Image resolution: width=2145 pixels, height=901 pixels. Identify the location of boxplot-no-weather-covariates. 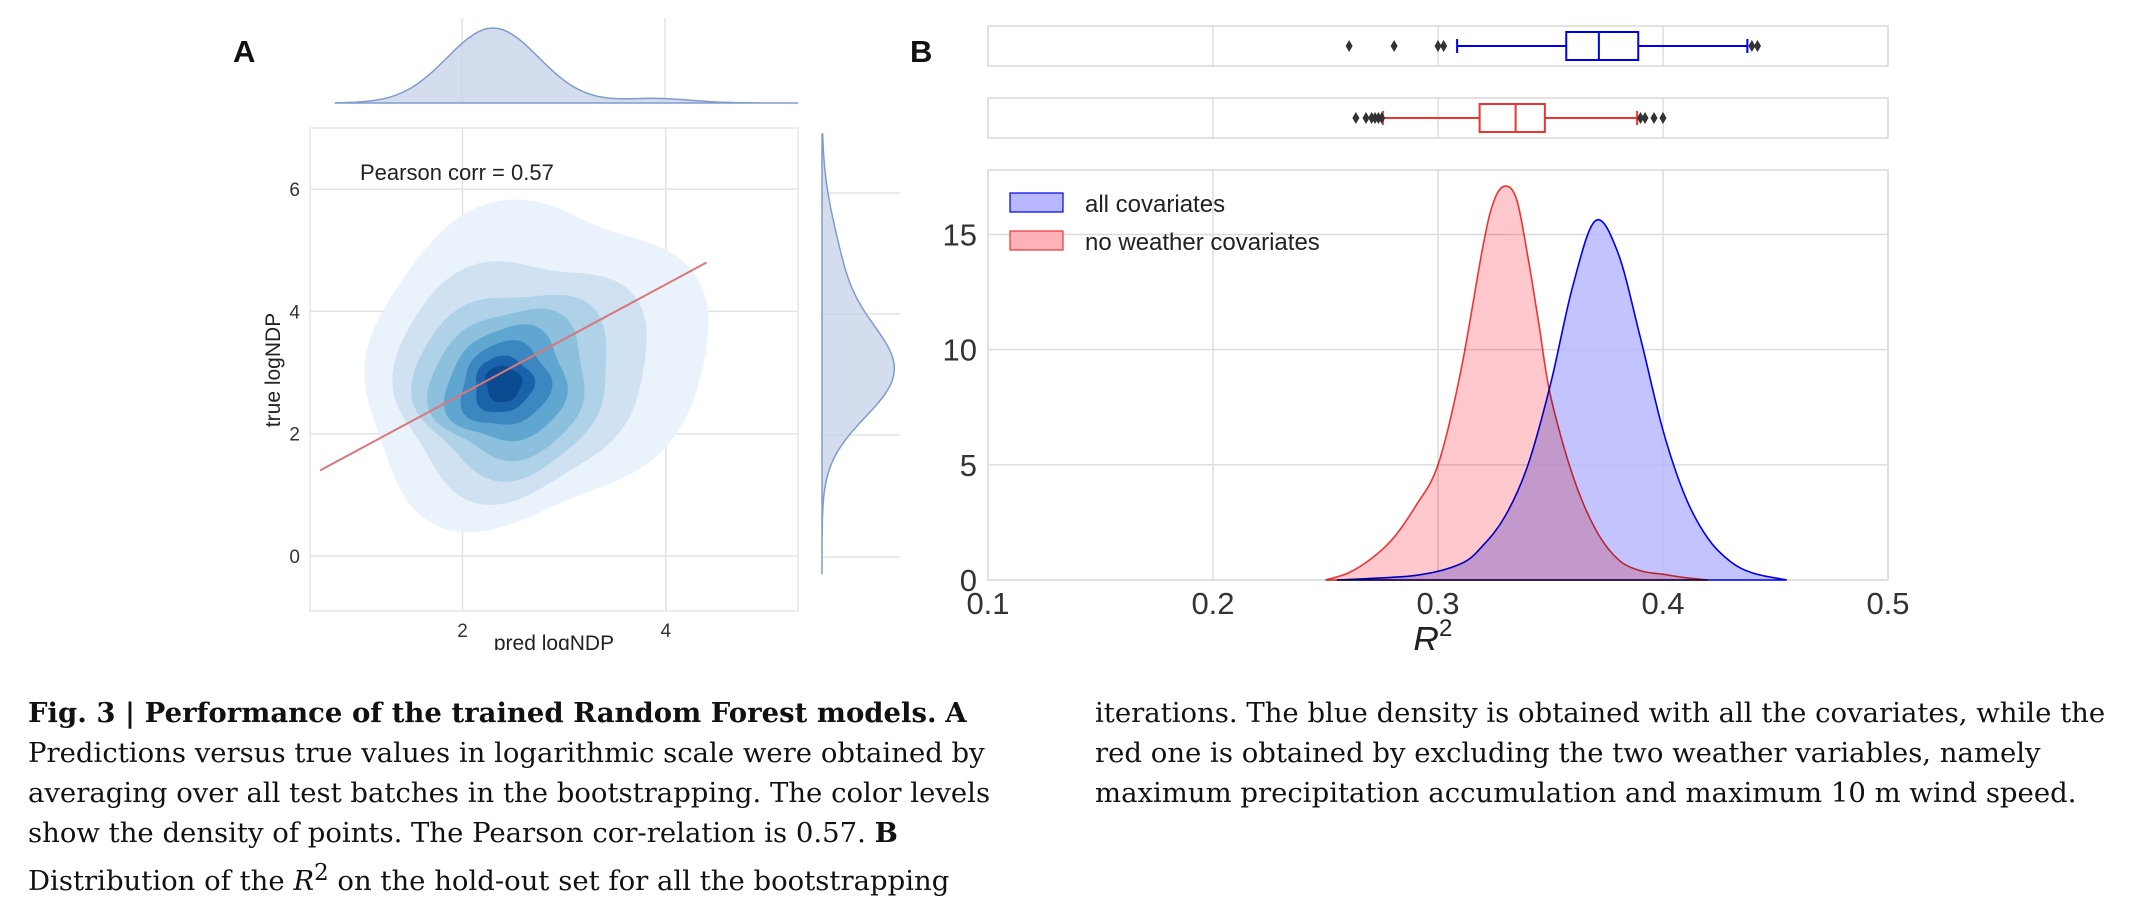
(1509, 118).